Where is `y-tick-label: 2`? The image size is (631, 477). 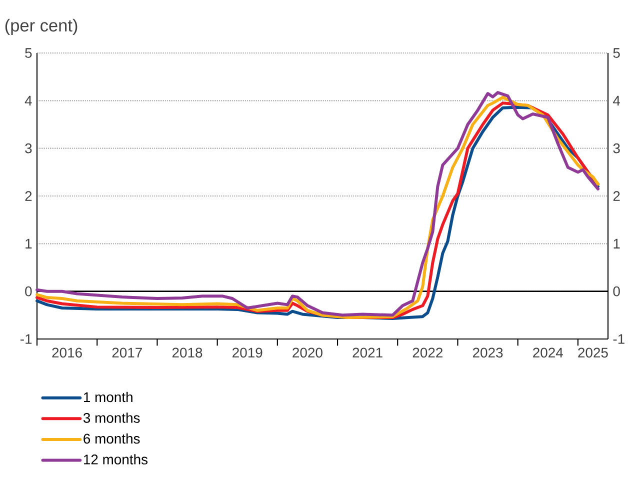
y-tick-label: 2 is located at coordinates (28, 196).